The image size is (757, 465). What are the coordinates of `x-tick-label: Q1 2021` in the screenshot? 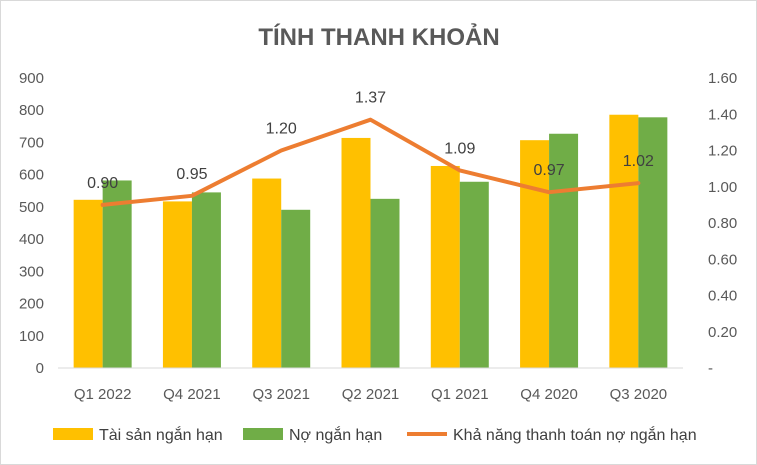 It's located at (460, 394).